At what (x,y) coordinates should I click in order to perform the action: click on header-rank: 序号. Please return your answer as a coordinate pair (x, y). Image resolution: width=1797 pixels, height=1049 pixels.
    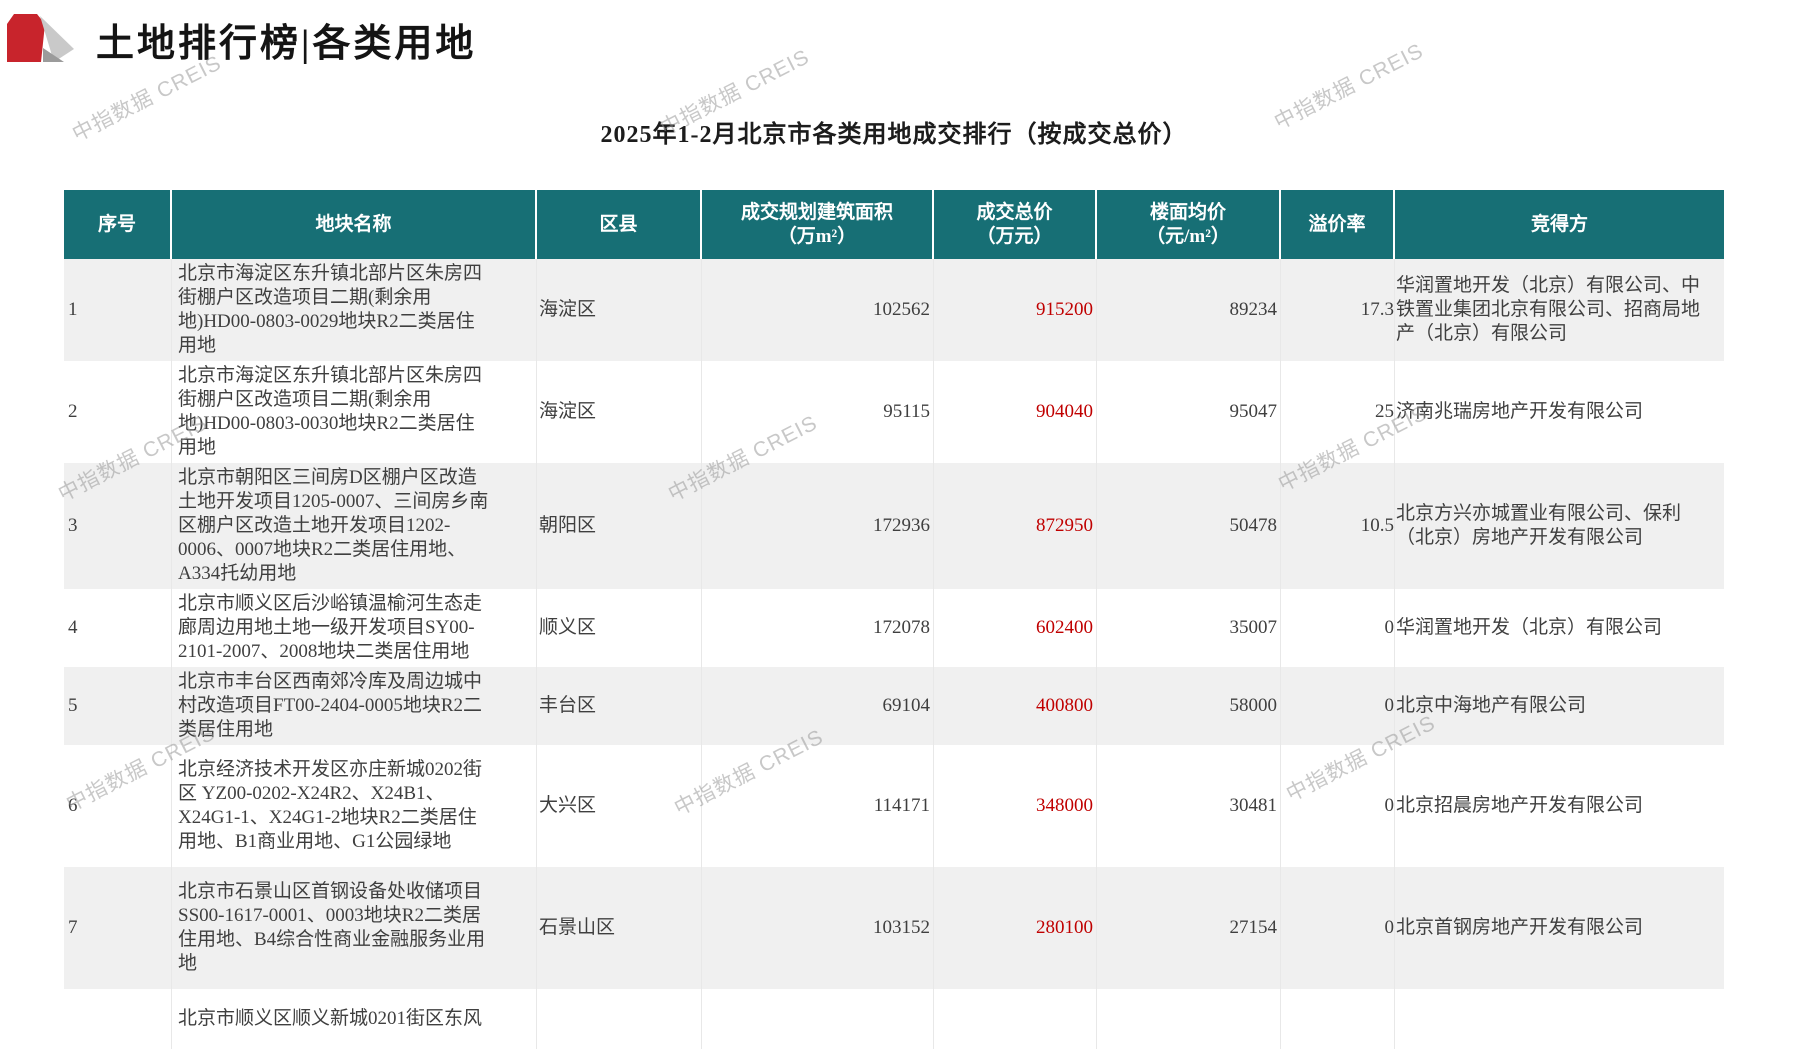
    Looking at the image, I should click on (118, 224).